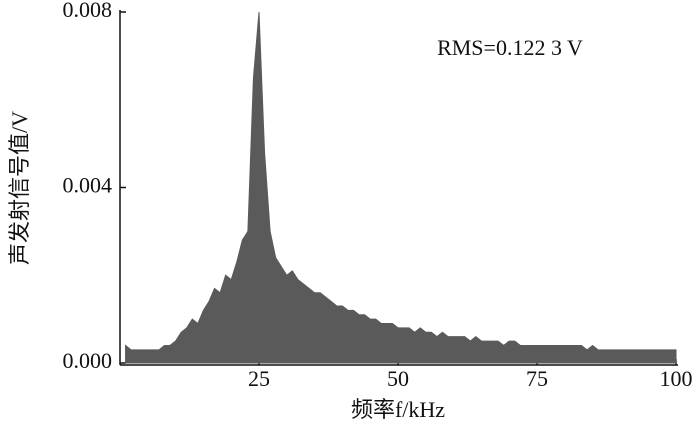  I want to click on x-tick-label: 100, so click(676, 378).